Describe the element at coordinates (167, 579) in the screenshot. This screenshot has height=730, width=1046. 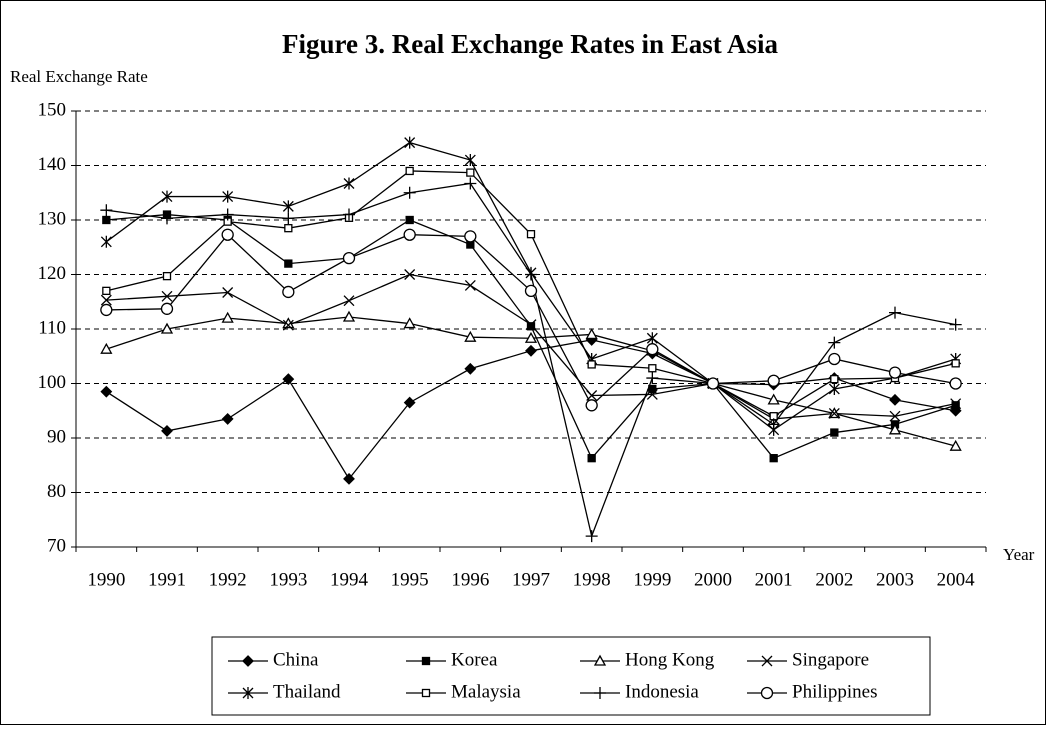
I see `x-tick-label: 1991` at that location.